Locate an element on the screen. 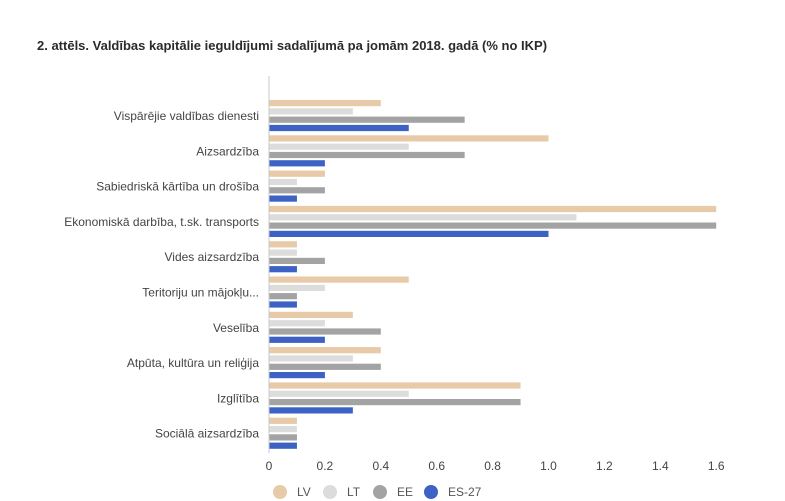  legend: LV LT EE ES-27 is located at coordinates (377, 492).